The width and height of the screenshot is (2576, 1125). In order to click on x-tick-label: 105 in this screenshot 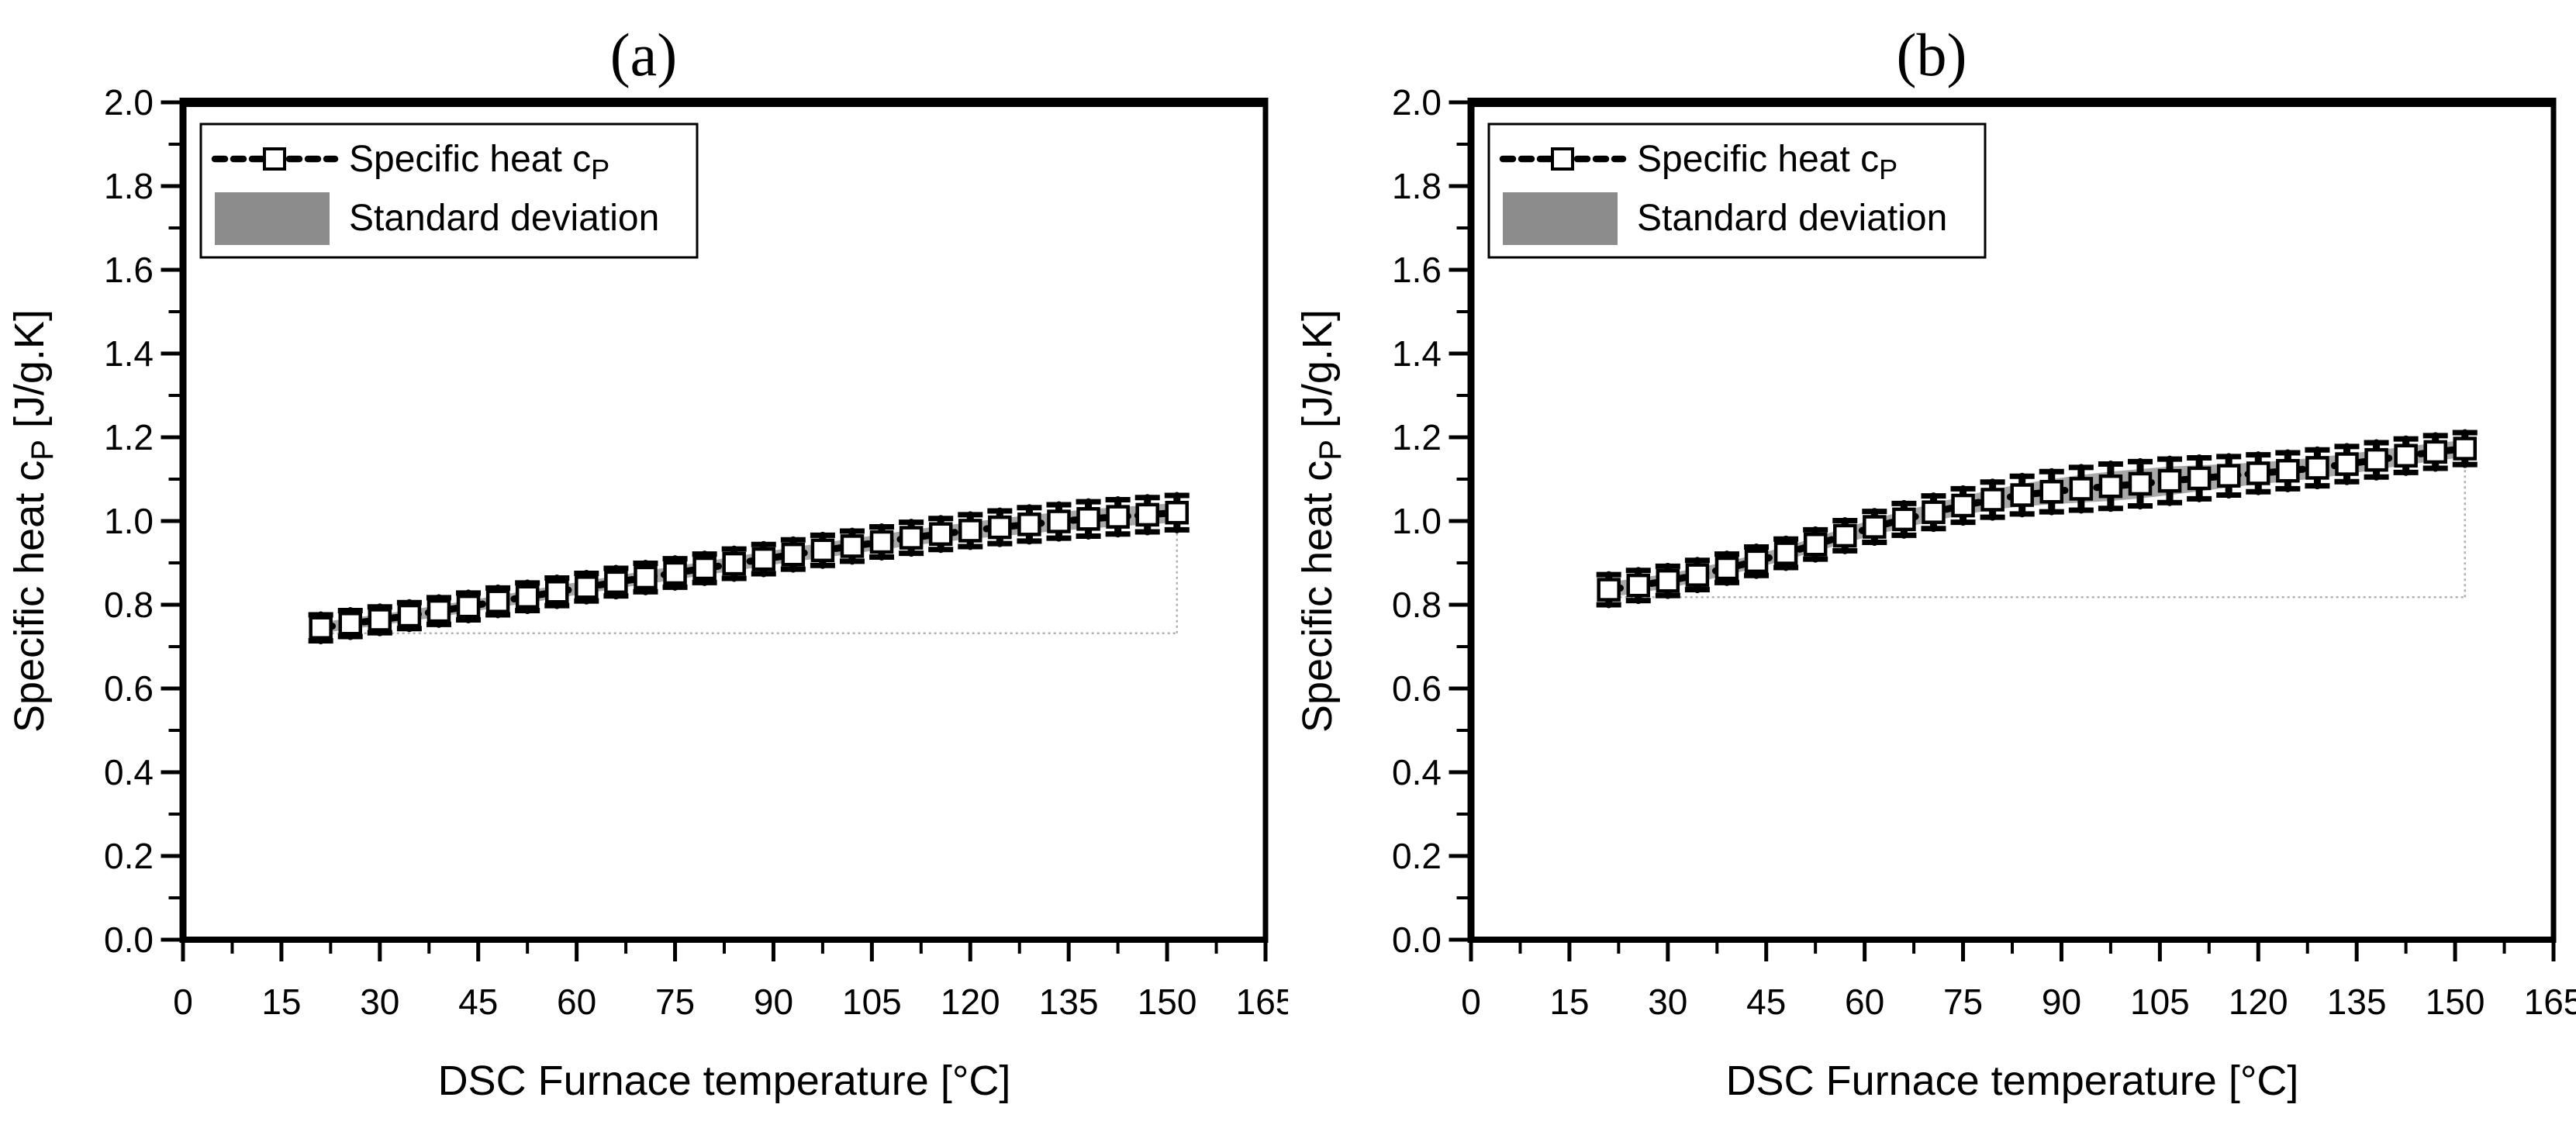, I will do `click(872, 1002)`.